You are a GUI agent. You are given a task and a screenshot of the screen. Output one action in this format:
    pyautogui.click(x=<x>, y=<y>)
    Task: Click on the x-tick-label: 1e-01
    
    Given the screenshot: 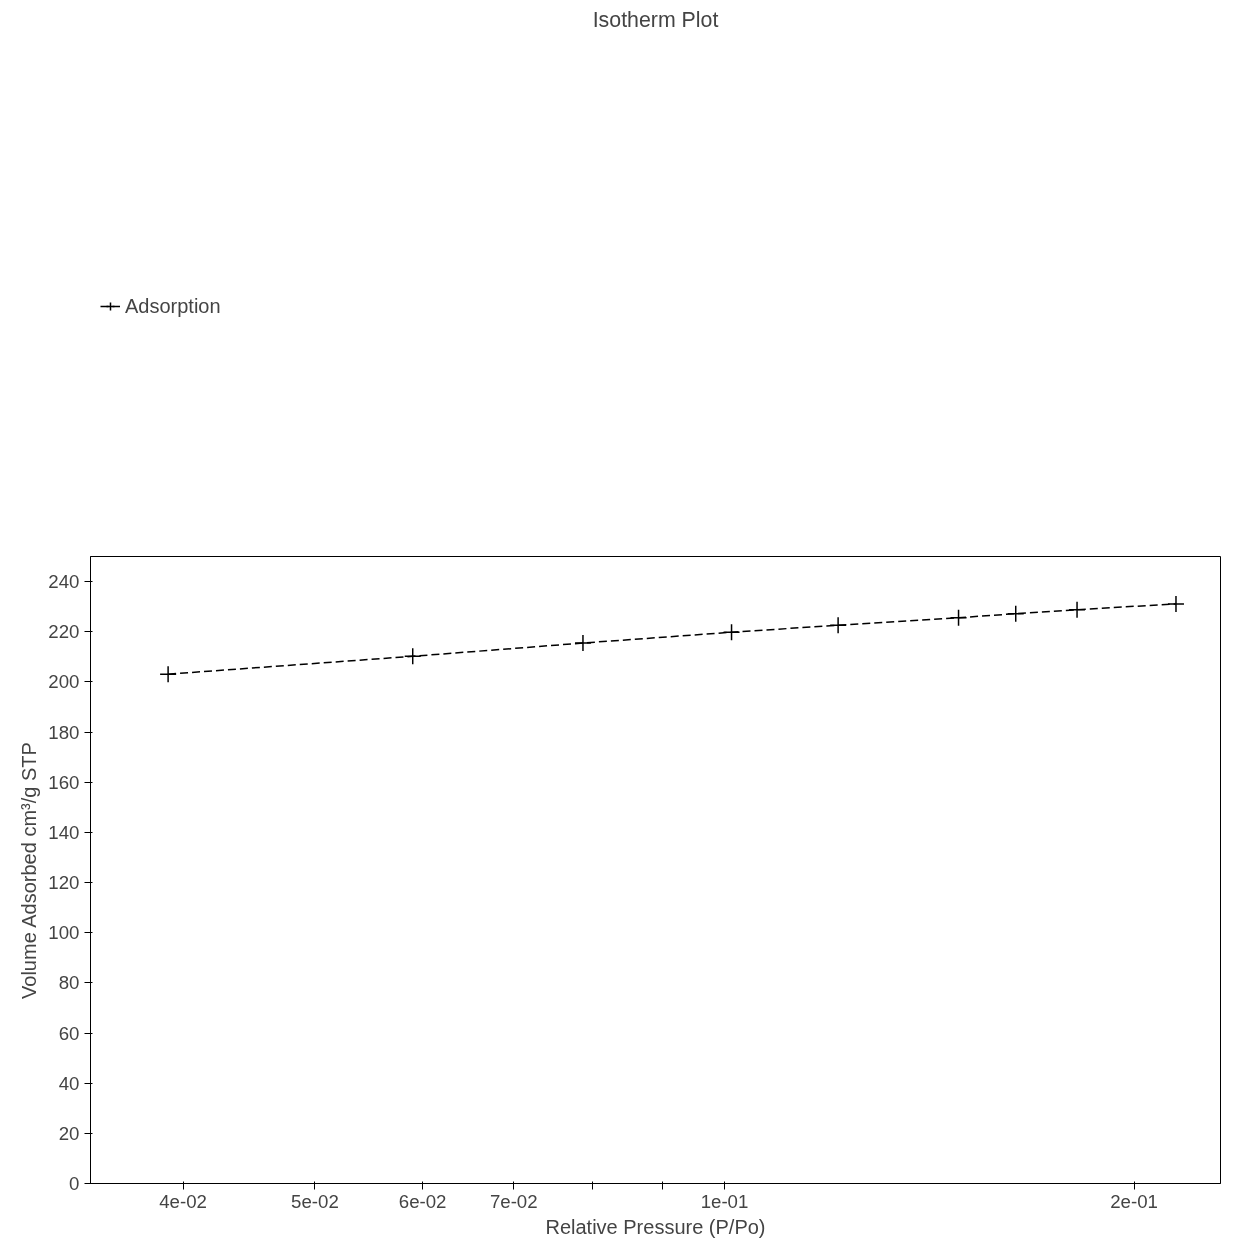 What is the action you would take?
    pyautogui.click(x=724, y=1201)
    